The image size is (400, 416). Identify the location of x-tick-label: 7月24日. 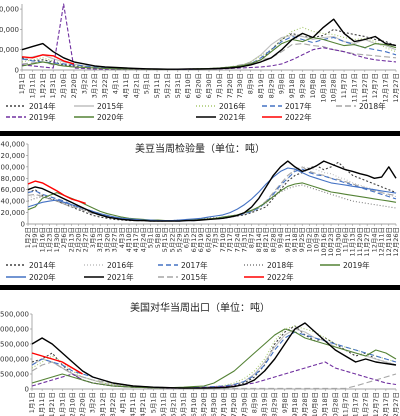
(237, 239).